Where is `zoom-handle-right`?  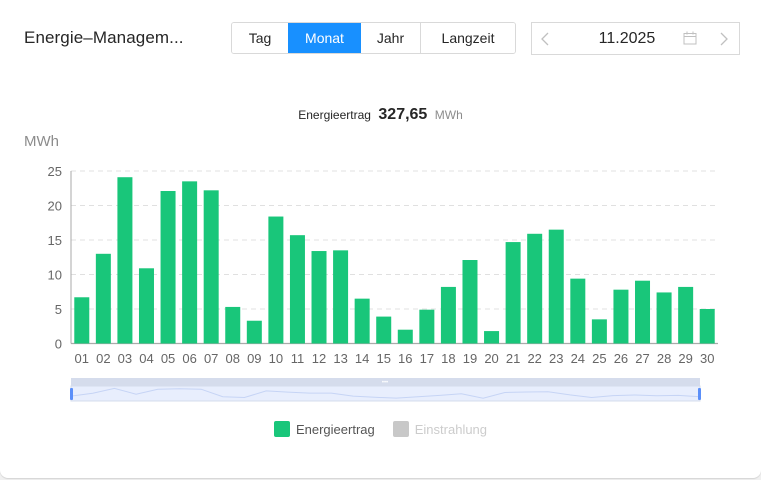 zoom-handle-right is located at coordinates (699, 394).